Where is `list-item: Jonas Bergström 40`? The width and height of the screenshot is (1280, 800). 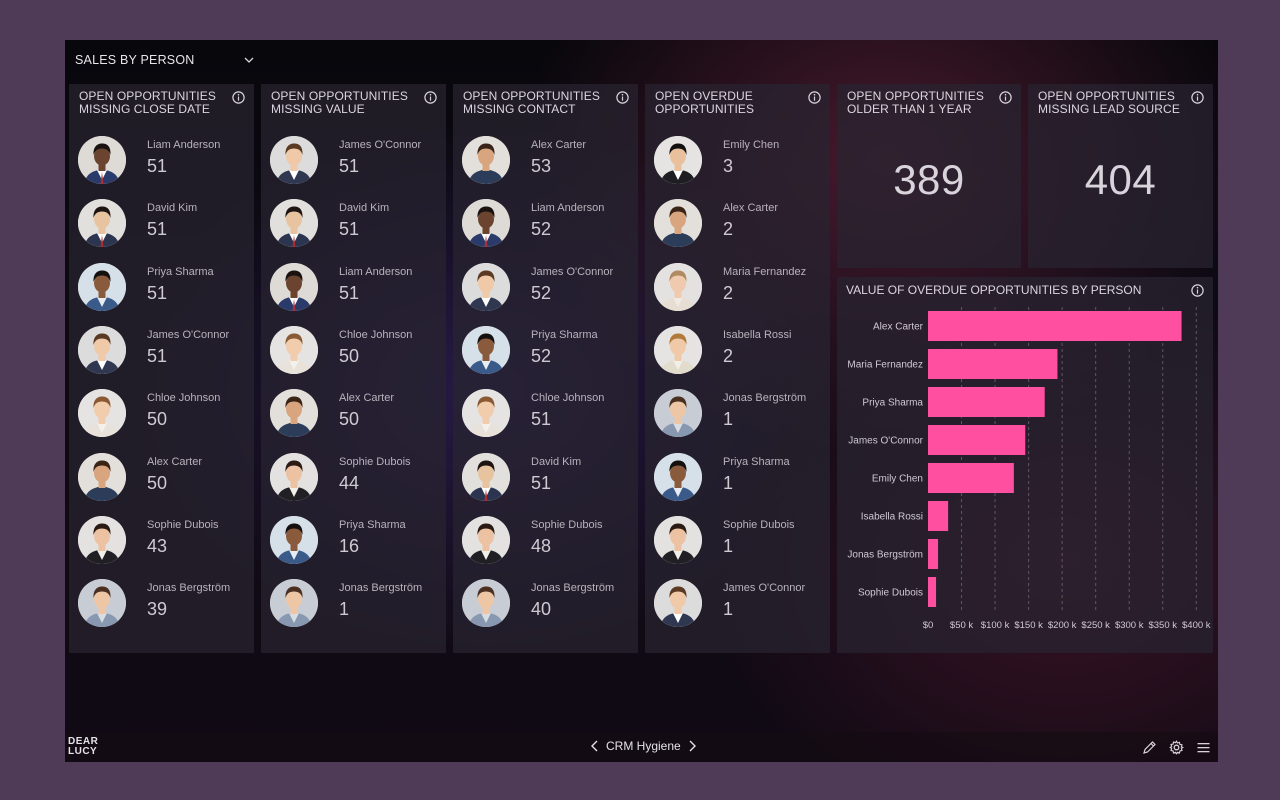
list-item: Jonas Bergström 40 is located at coordinates (547, 604).